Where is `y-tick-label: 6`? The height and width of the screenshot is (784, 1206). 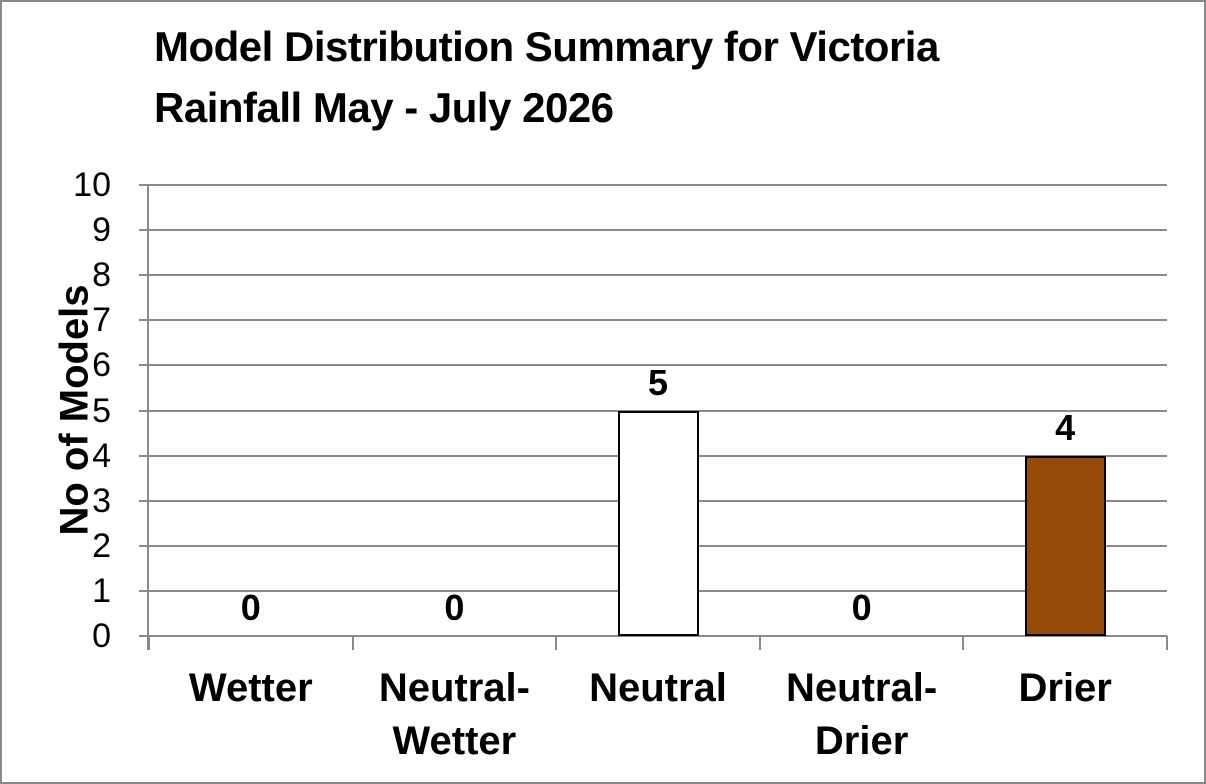 y-tick-label: 6 is located at coordinates (101, 365).